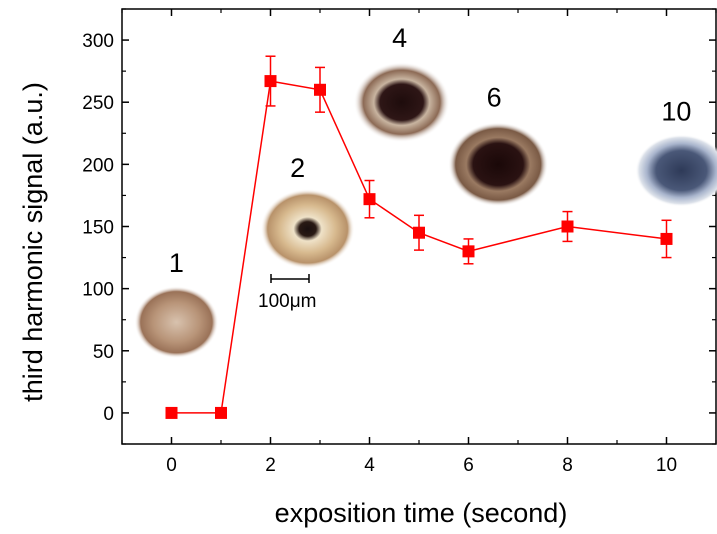 This screenshot has width=717, height=534. I want to click on scale-bar-label: 100μm, so click(287, 301).